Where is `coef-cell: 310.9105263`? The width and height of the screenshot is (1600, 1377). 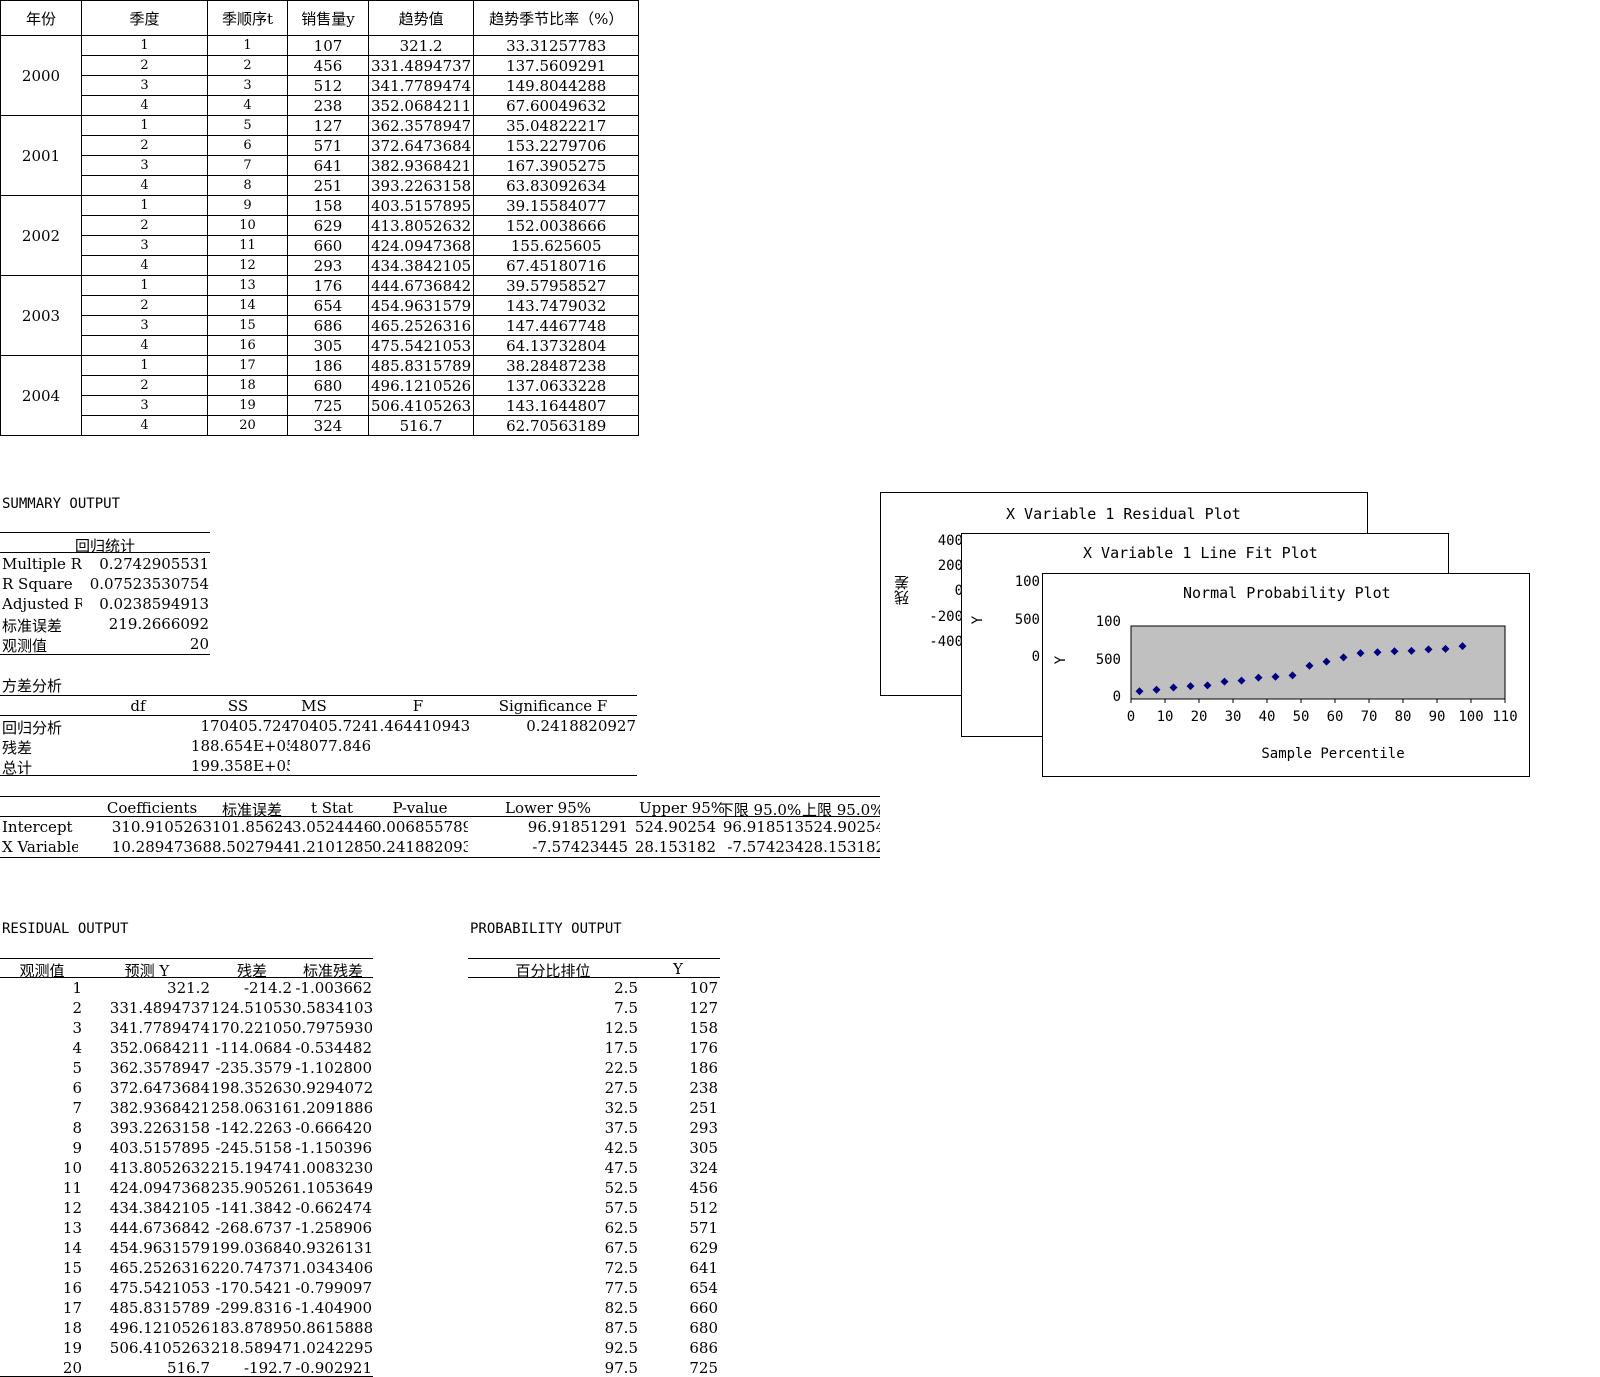 coef-cell: 310.9105263 is located at coordinates (161, 827).